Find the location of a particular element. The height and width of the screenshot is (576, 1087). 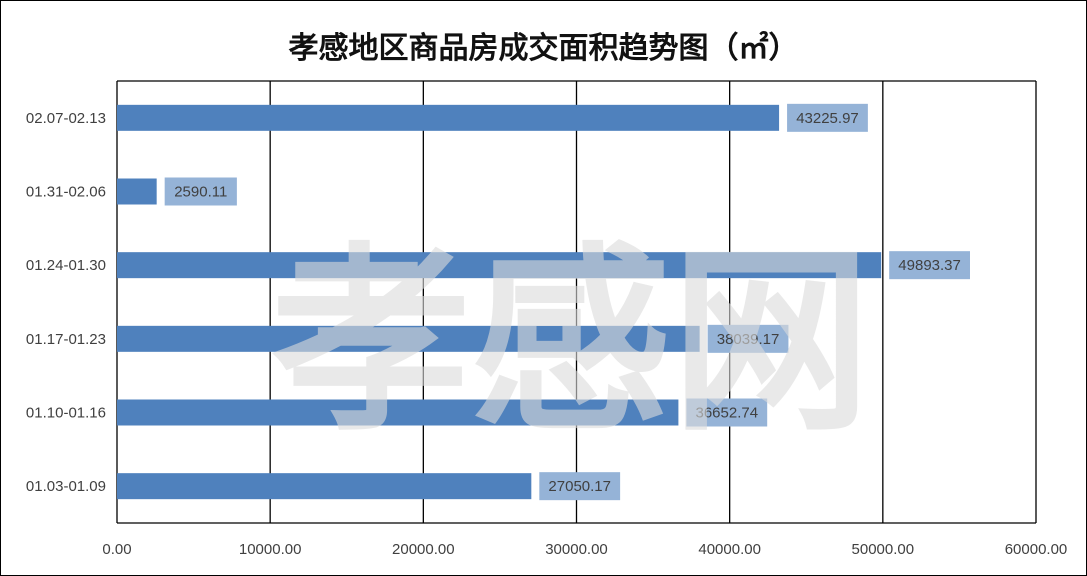

x-tick-label: 20000.00 is located at coordinates (423, 549).